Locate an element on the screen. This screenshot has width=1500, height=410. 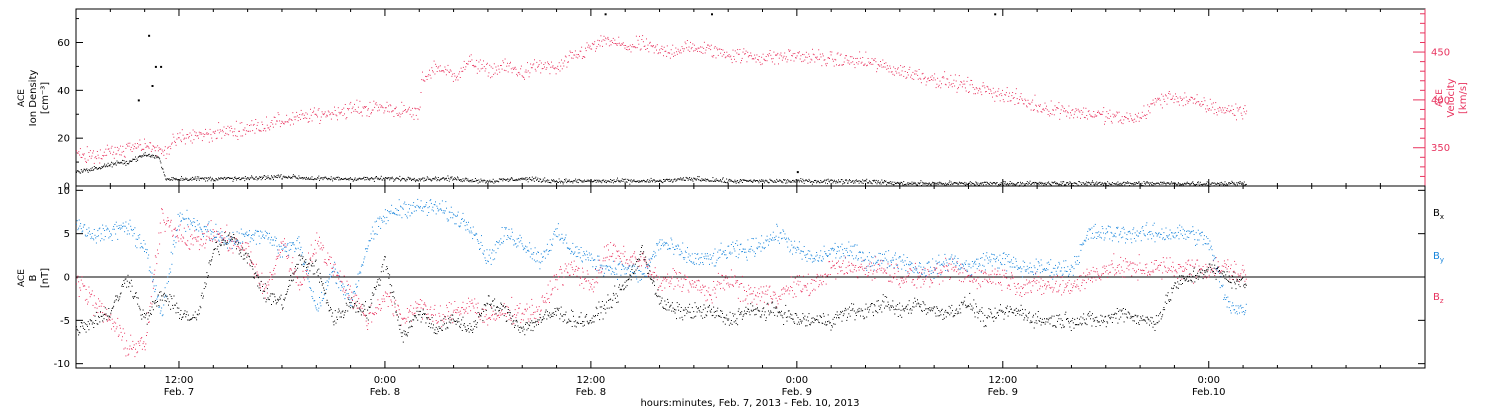
legend-bz: Bz is located at coordinates (1438, 298).